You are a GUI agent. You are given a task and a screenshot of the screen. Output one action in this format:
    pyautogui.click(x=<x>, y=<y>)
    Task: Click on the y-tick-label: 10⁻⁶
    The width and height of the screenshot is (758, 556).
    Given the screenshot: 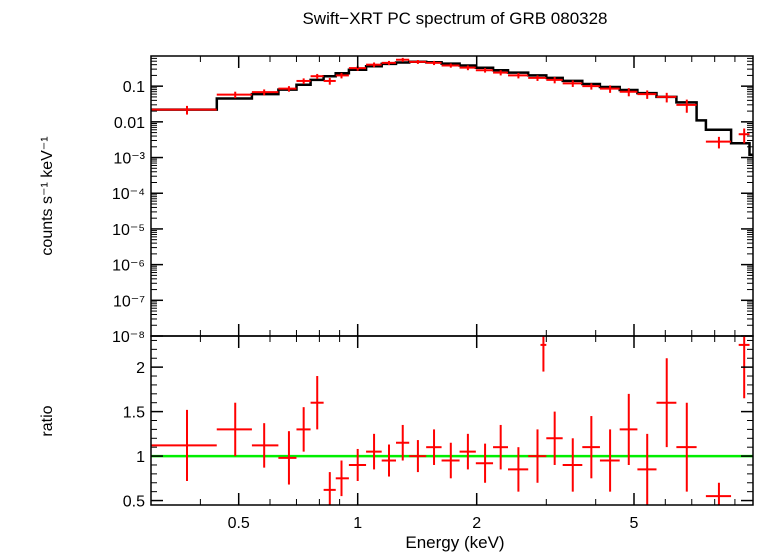 What is the action you would take?
    pyautogui.click(x=128, y=266)
    